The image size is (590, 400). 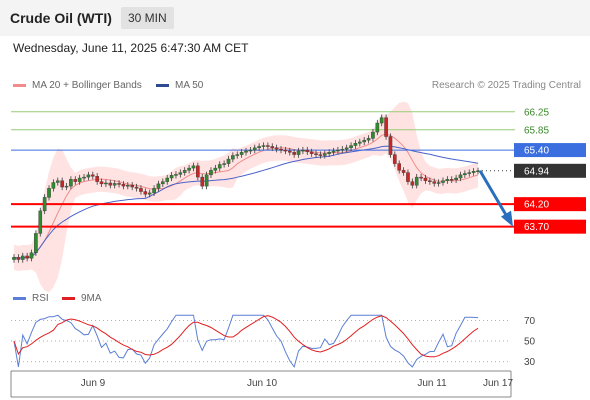 What do you see at coordinates (536, 227) in the screenshot?
I see `level-label-63.70: 63.70` at bounding box center [536, 227].